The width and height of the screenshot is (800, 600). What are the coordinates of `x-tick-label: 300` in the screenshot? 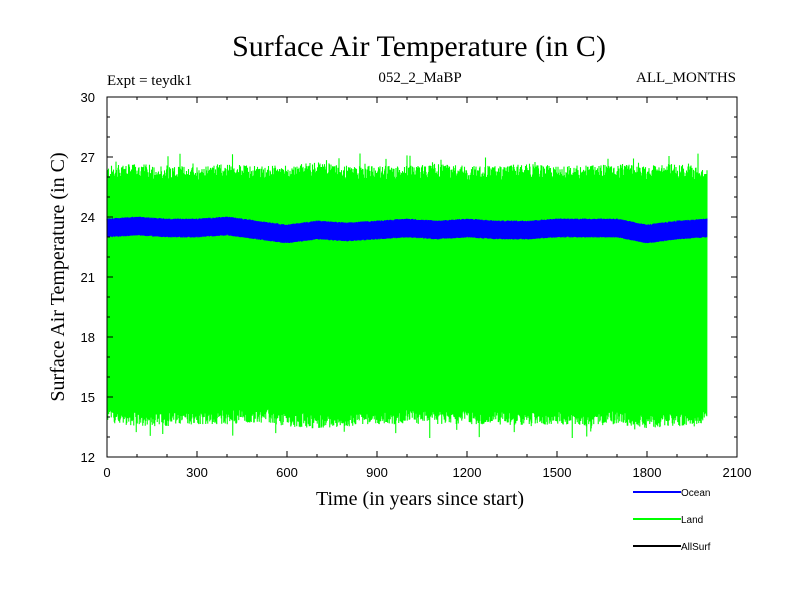 It's located at (197, 472).